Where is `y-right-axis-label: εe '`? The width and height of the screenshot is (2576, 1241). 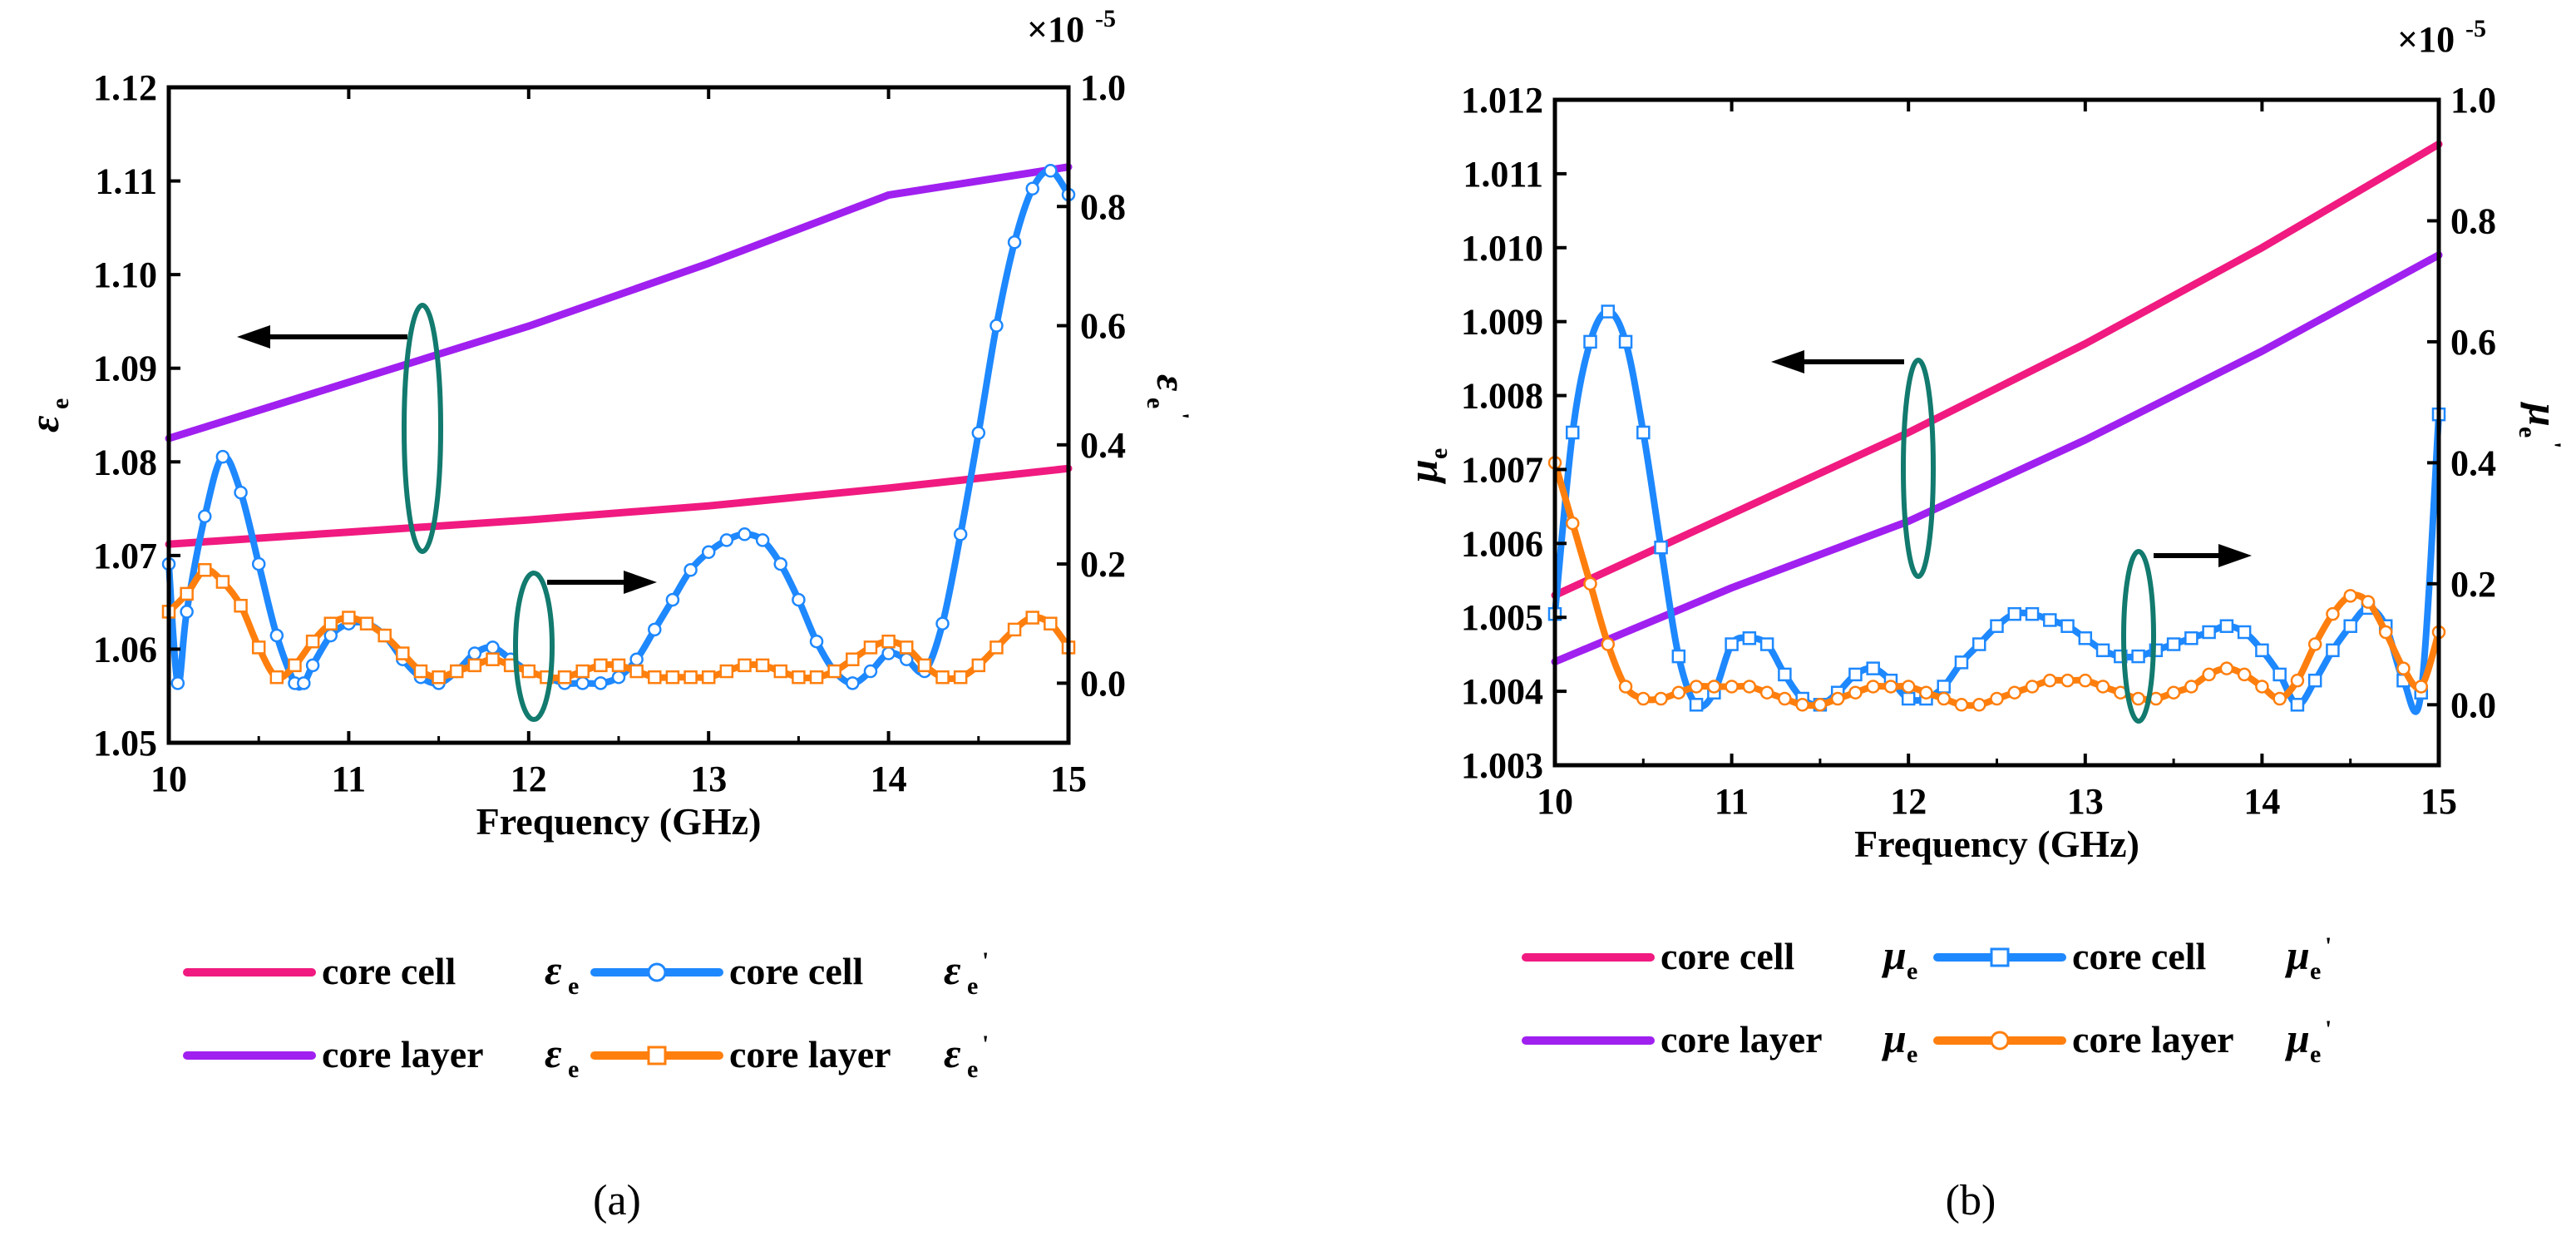 y-right-axis-label: εe ' is located at coordinates (1168, 396).